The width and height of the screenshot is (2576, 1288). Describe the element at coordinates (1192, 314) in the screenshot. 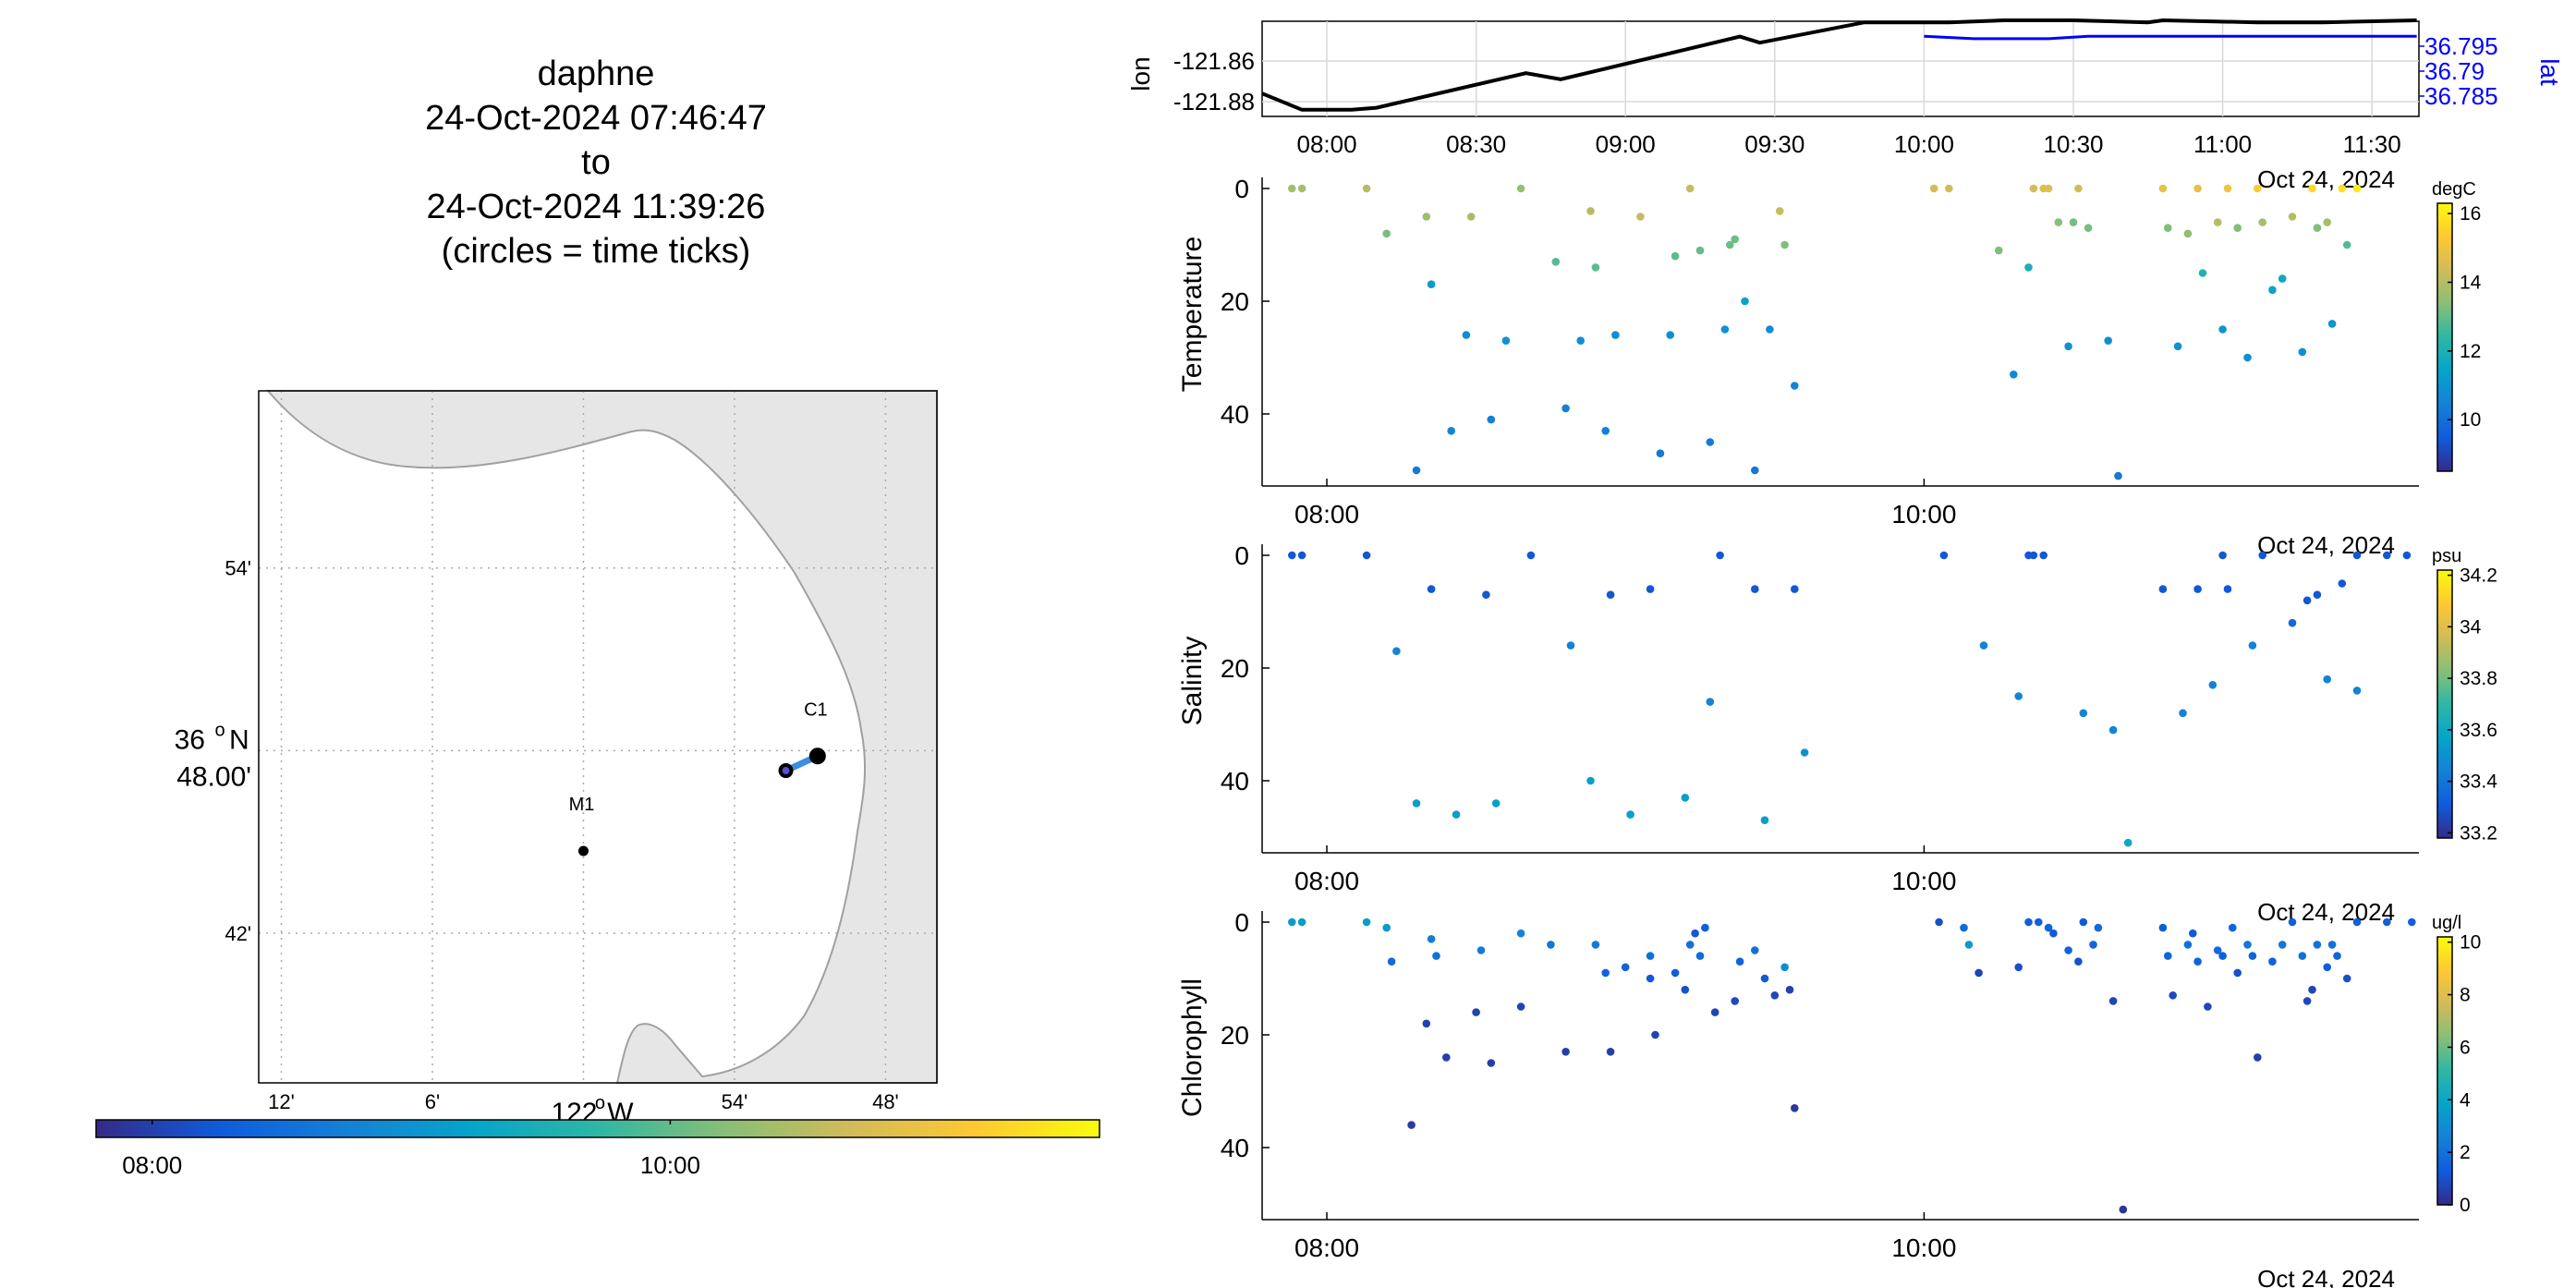

I see `temperature-y-label: Temperature` at that location.